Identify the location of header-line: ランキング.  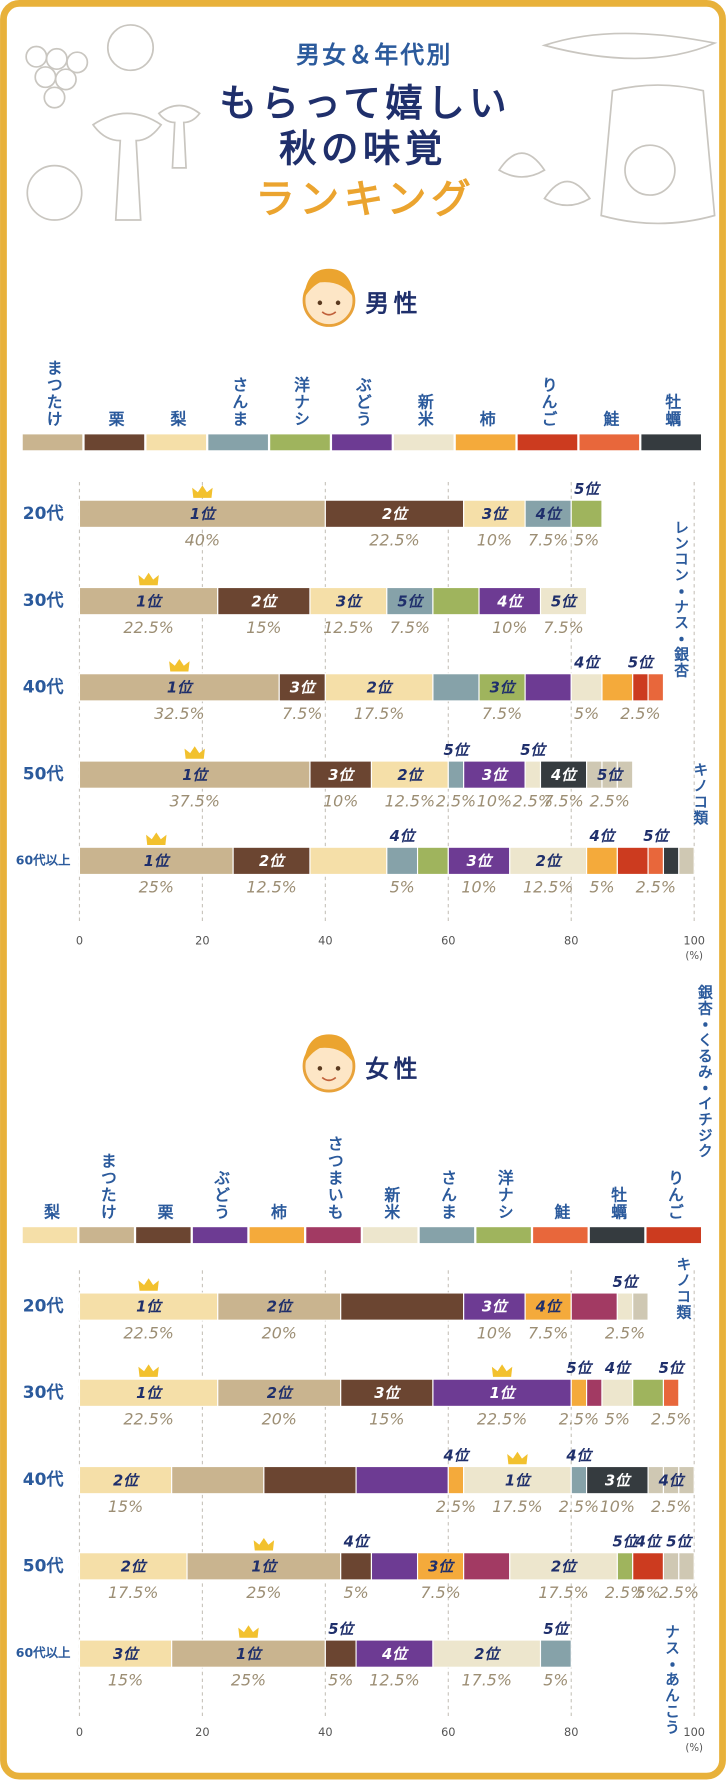
(365, 199).